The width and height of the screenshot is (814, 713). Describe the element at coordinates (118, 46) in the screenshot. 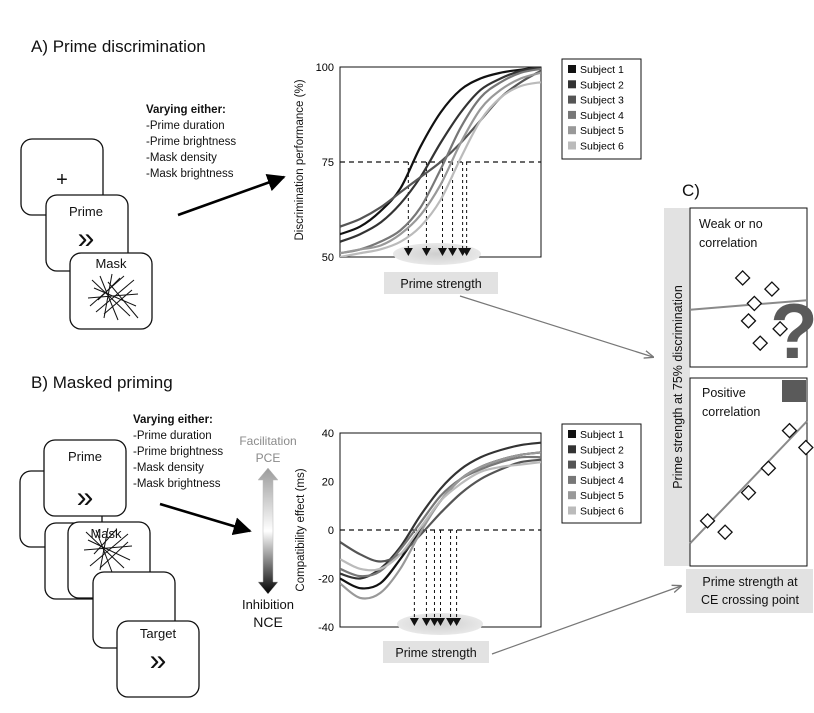

I see `panel-a-title: A) Prime discrimination` at that location.